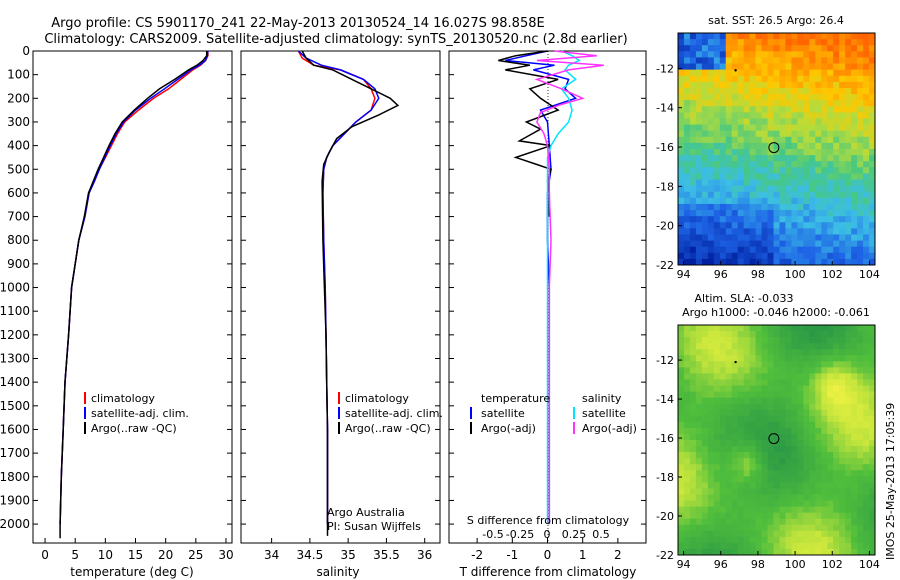  What do you see at coordinates (515, 398) in the screenshot?
I see `legend-group-title: temperature` at bounding box center [515, 398].